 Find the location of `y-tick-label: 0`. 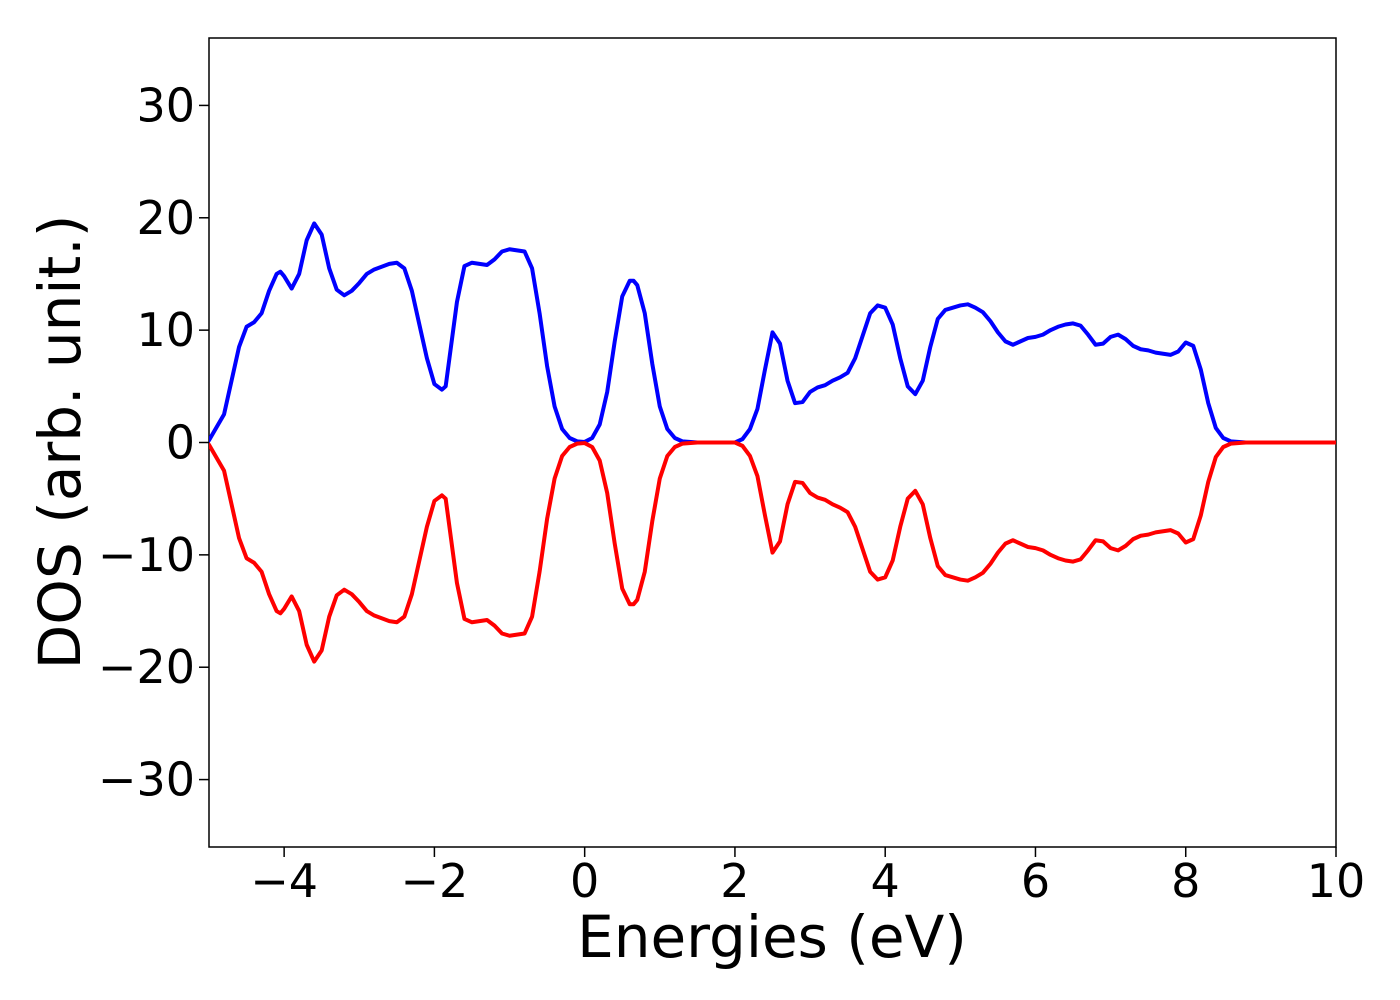

y-tick-label: 0 is located at coordinates (180, 443).